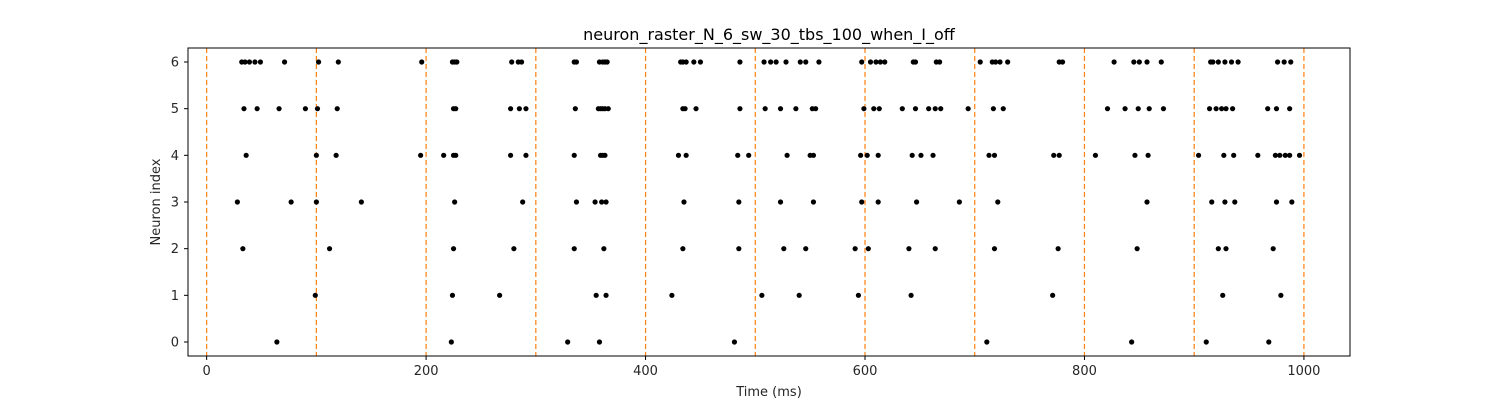  What do you see at coordinates (1084, 371) in the screenshot?
I see `x-tick-label: 800` at bounding box center [1084, 371].